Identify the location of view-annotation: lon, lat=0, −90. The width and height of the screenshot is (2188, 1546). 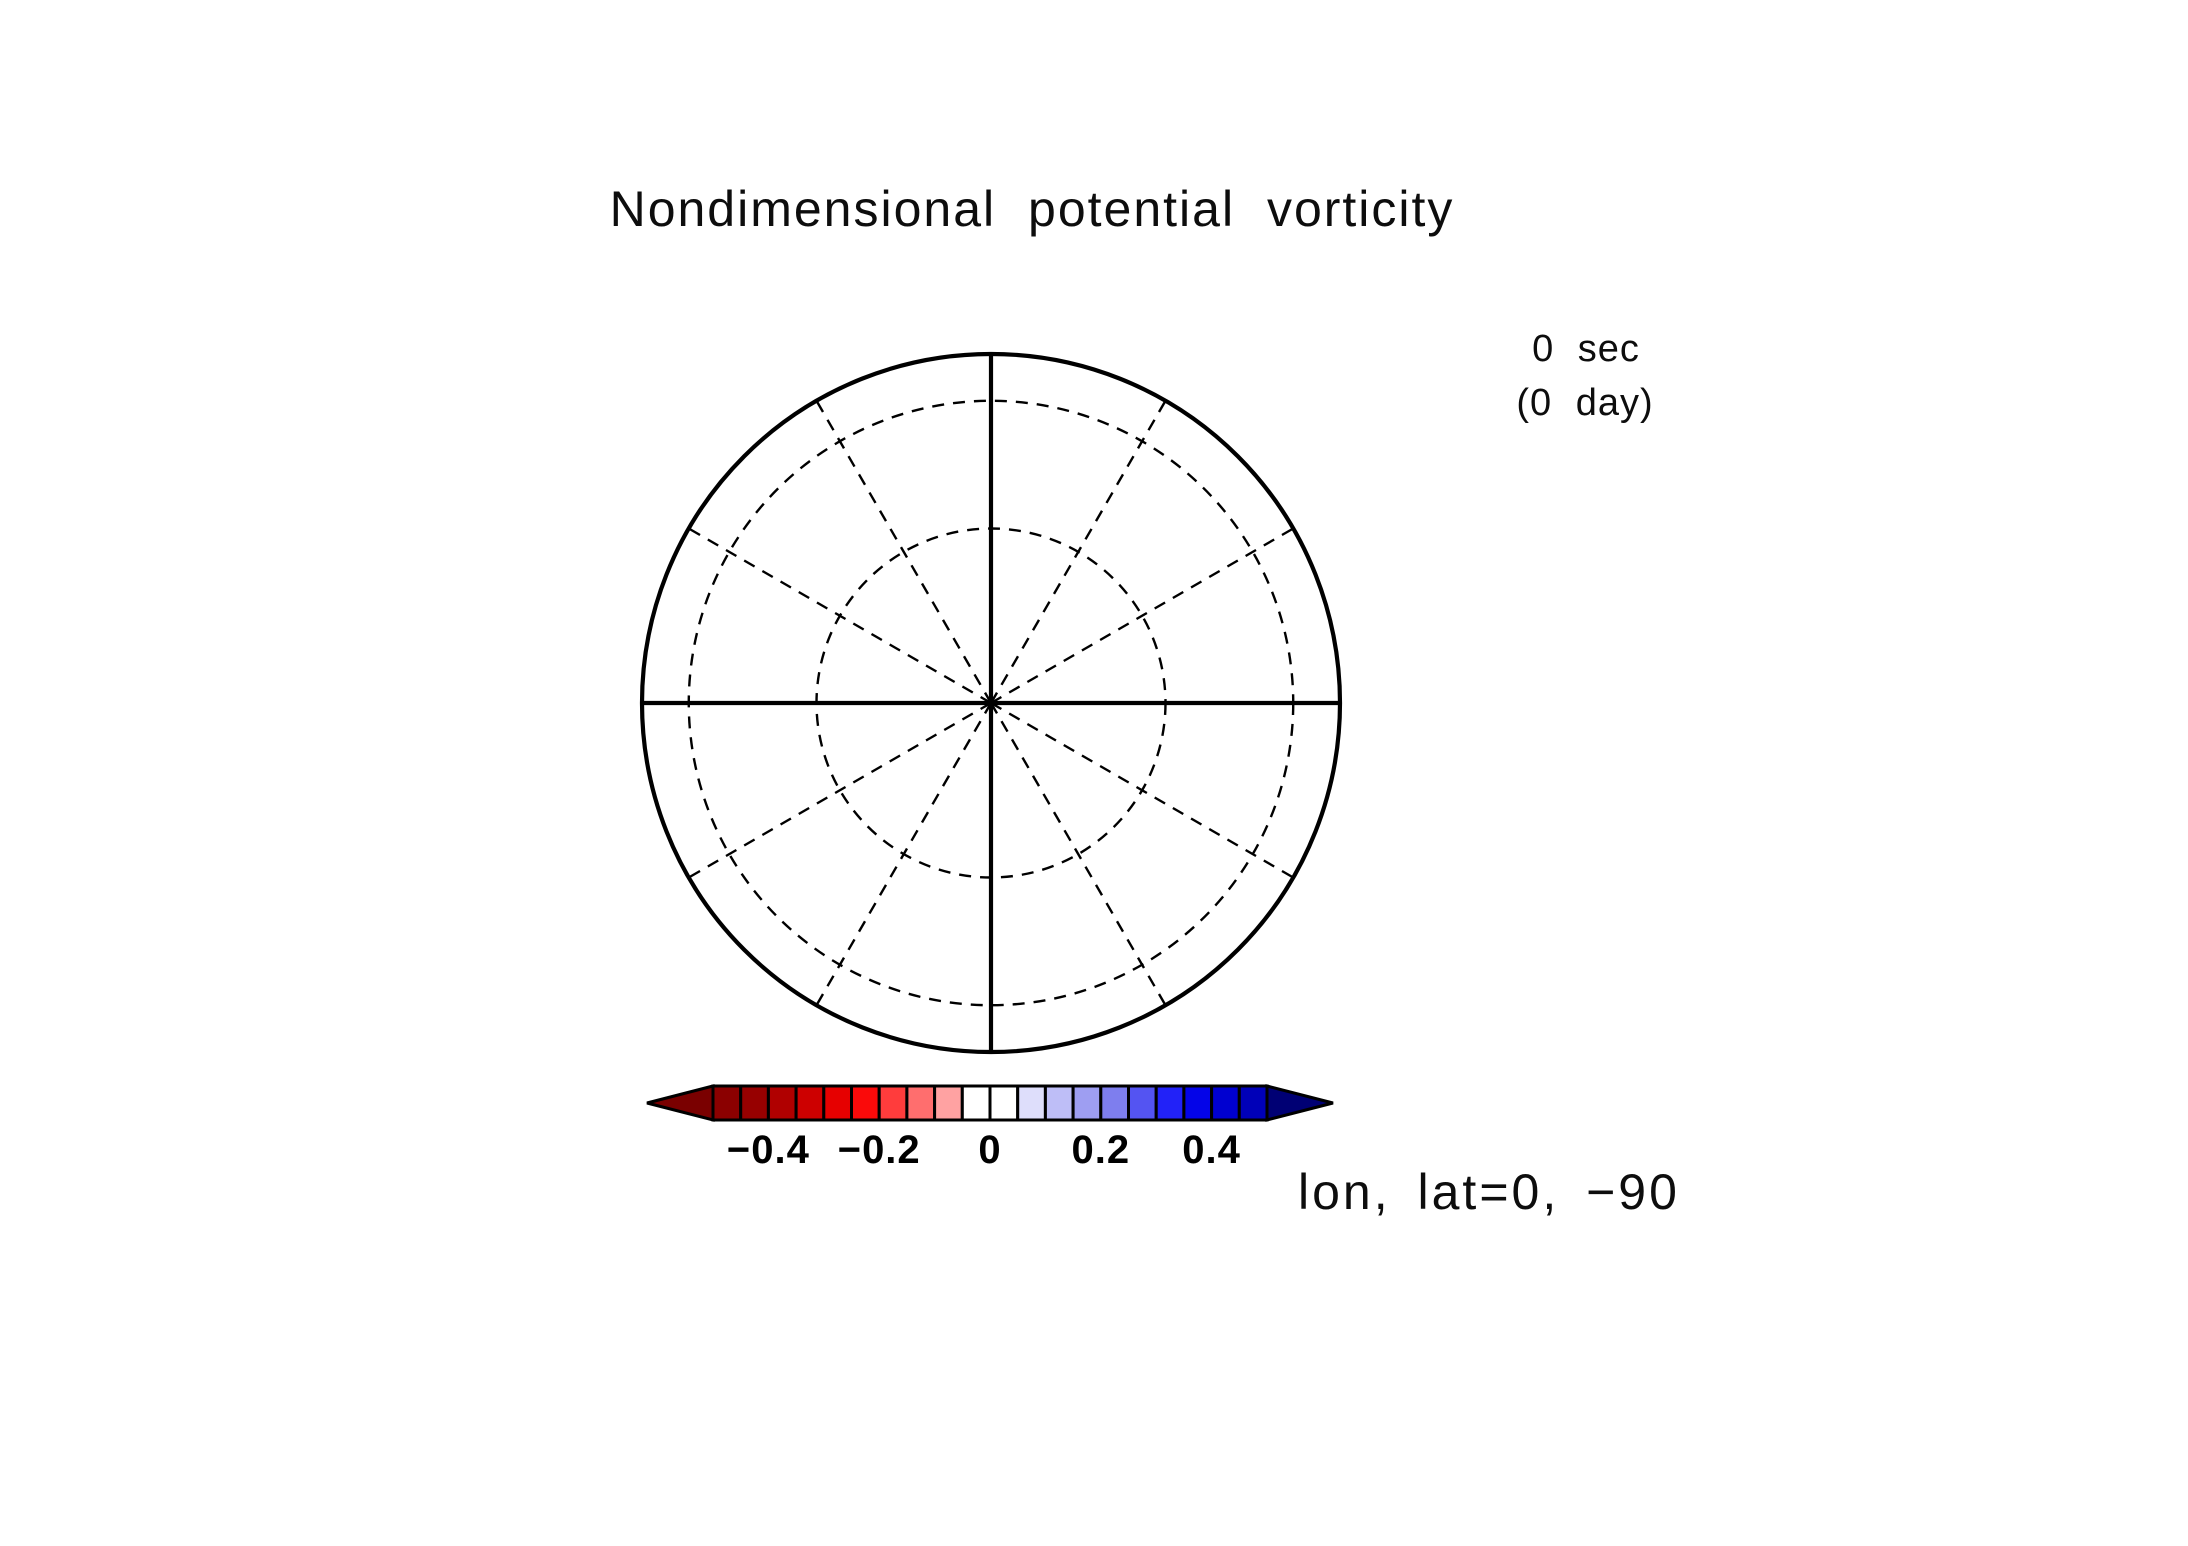
(1489, 1192).